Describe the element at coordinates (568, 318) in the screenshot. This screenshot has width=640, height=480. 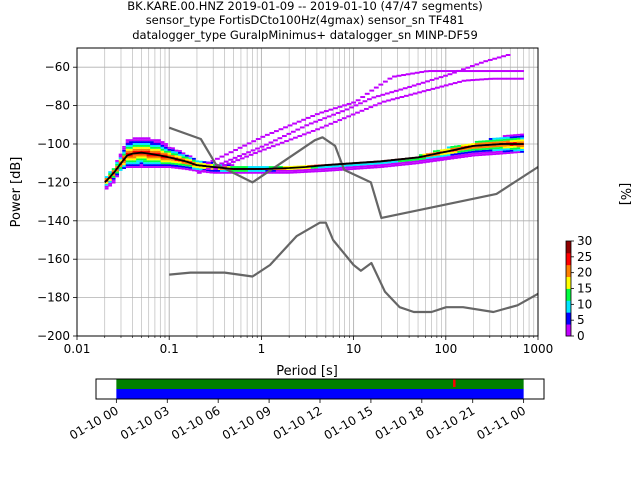
I see `colorbar-segment` at that location.